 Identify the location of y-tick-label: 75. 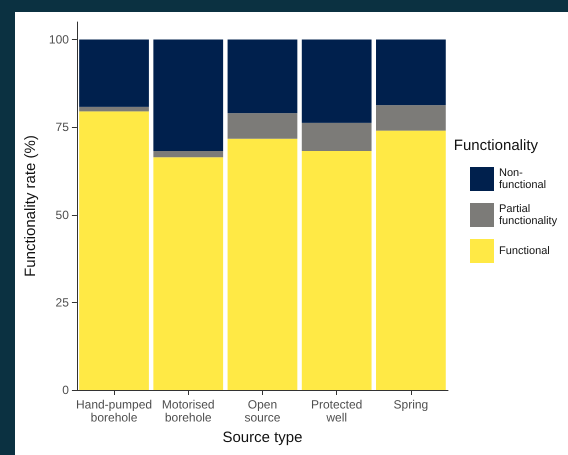
(63, 127).